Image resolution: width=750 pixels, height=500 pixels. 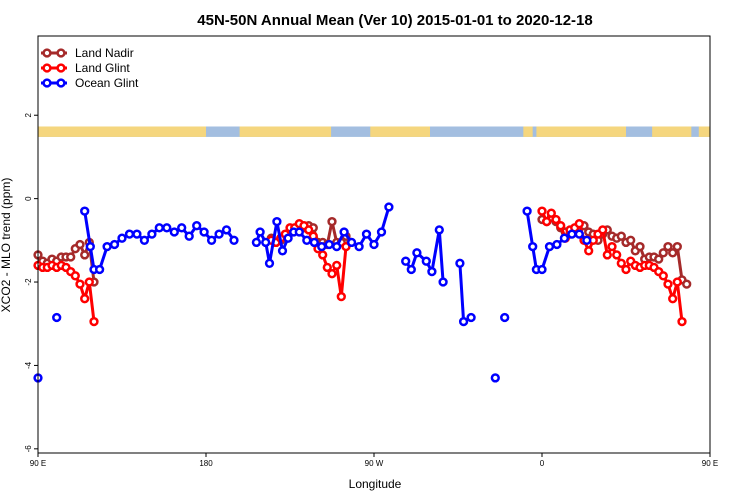 What do you see at coordinates (6, 245) in the screenshot?
I see `y-axis-label: XCO2 - MLO trend (ppm)` at bounding box center [6, 245].